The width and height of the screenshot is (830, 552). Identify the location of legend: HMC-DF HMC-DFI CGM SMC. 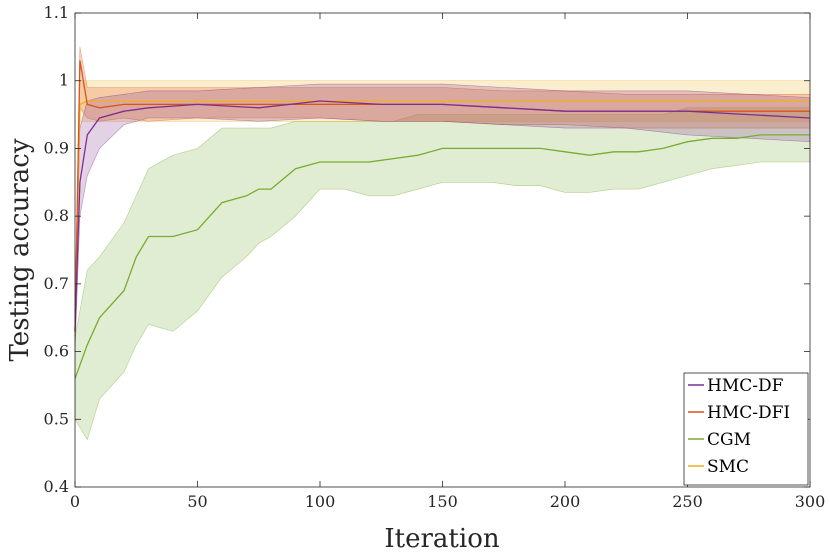
(746, 429).